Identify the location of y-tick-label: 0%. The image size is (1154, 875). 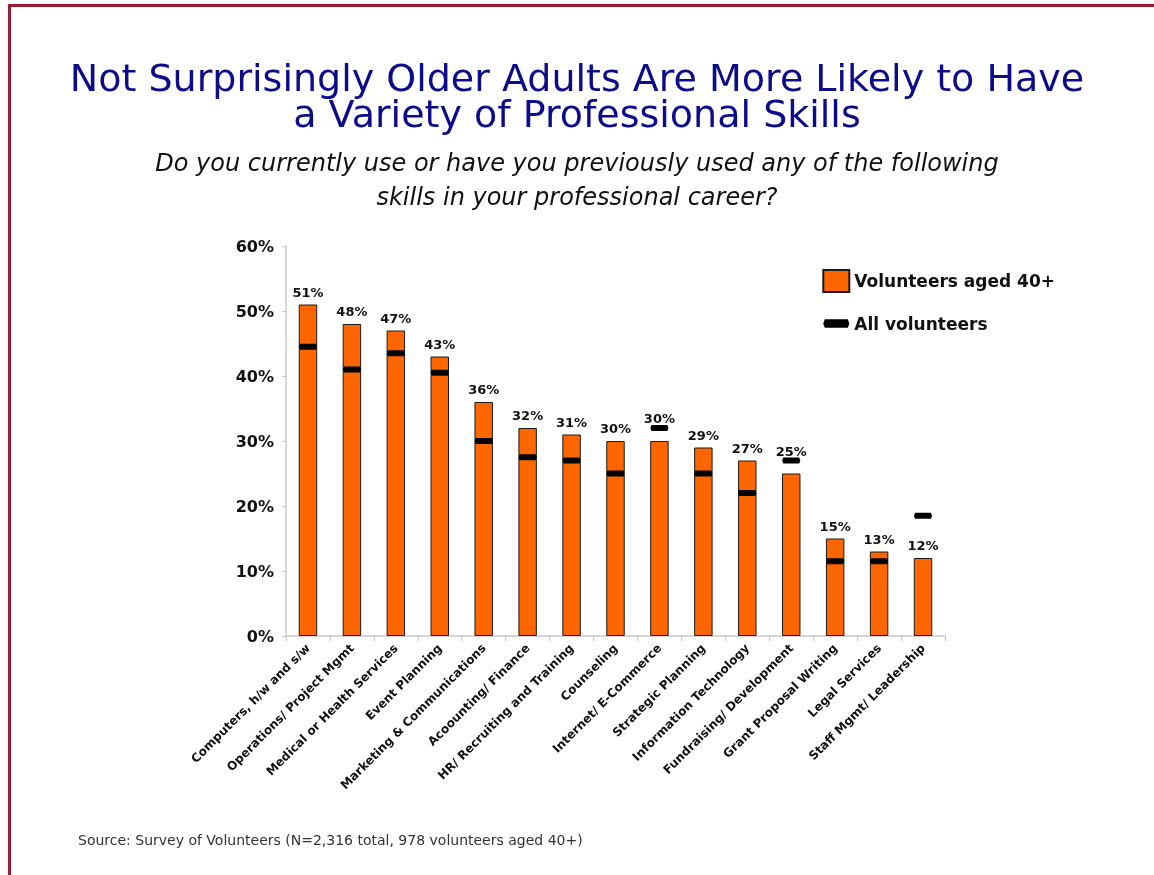
(260, 636).